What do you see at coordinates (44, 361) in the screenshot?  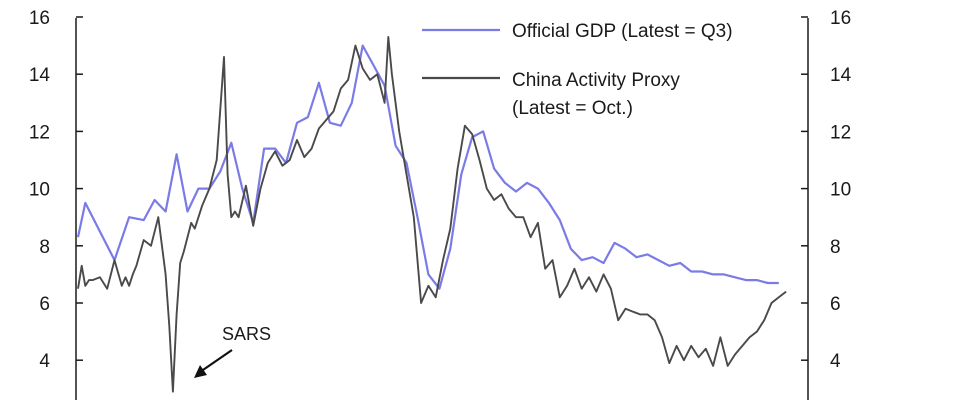 I see `y-tick-left-label: 4` at bounding box center [44, 361].